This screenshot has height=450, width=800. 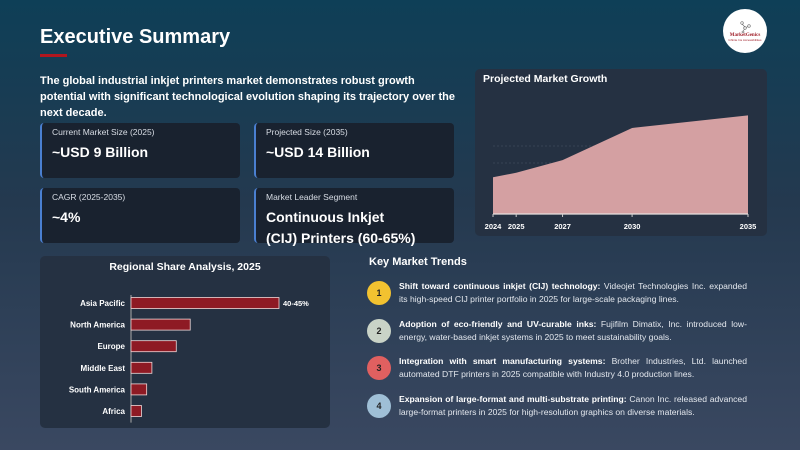 What do you see at coordinates (312, 197) in the screenshot?
I see `card-label: Market Leader Segment` at bounding box center [312, 197].